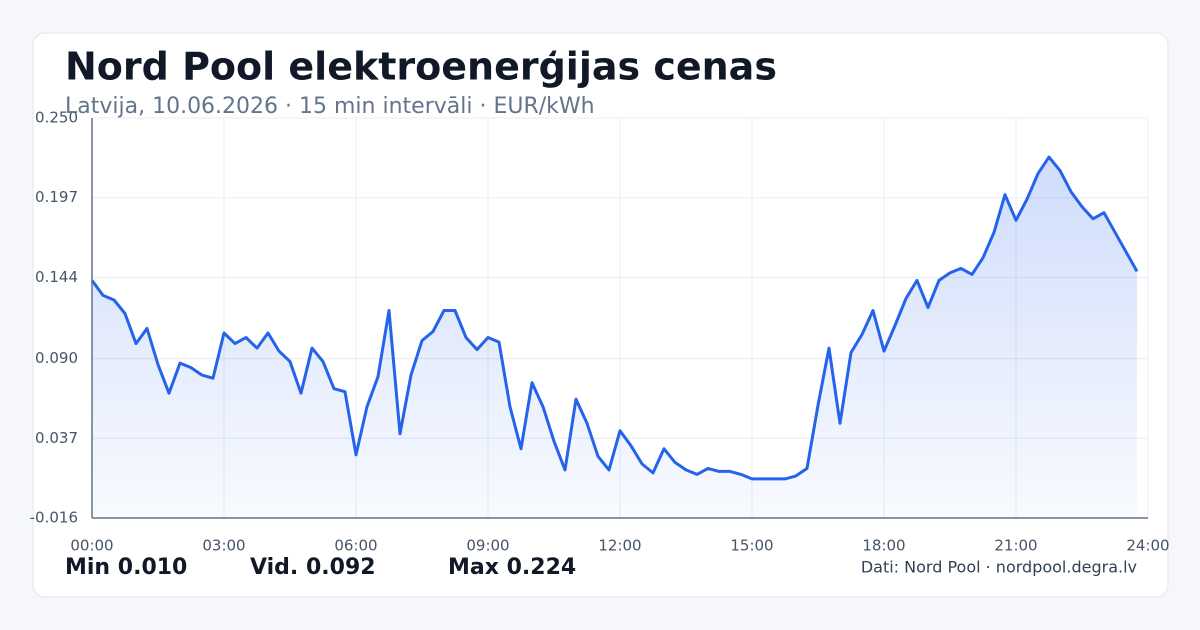 This screenshot has width=1200, height=630. I want to click on stat-label: Vid., so click(274, 567).